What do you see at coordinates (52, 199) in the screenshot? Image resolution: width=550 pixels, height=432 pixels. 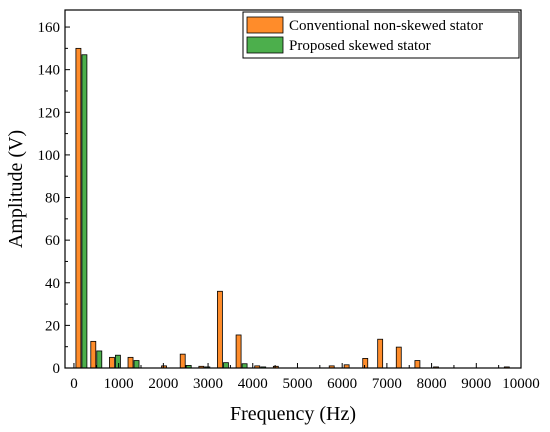 I see `y-tick-label-4: 80` at bounding box center [52, 199].